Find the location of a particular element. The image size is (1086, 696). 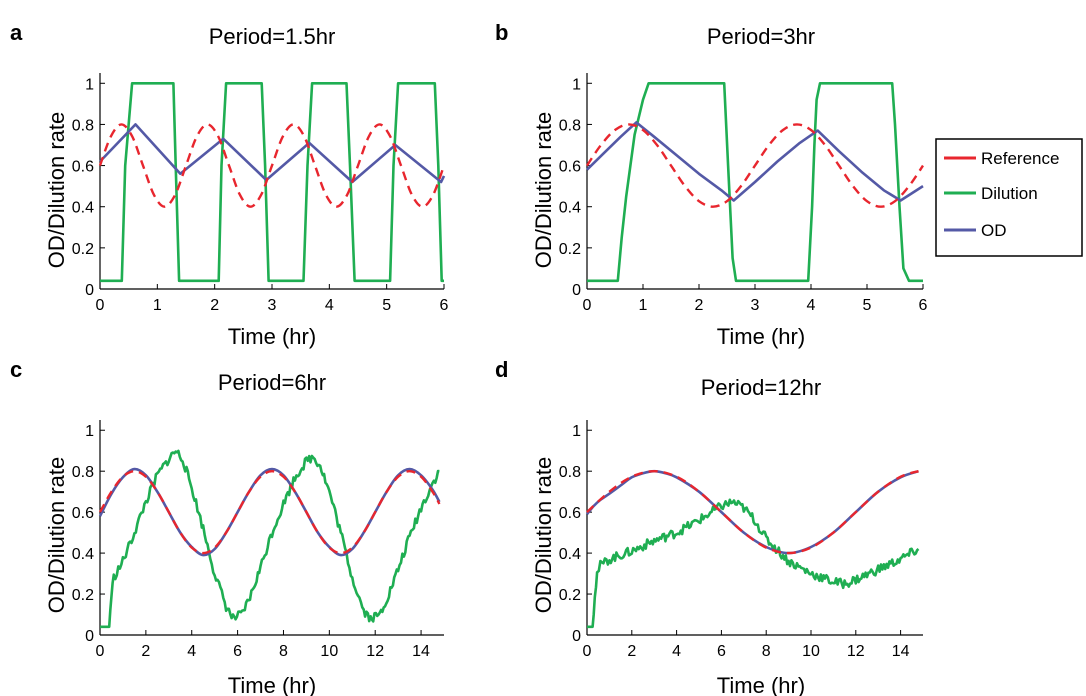

x-tick-label-b: 1 is located at coordinates (643, 305).